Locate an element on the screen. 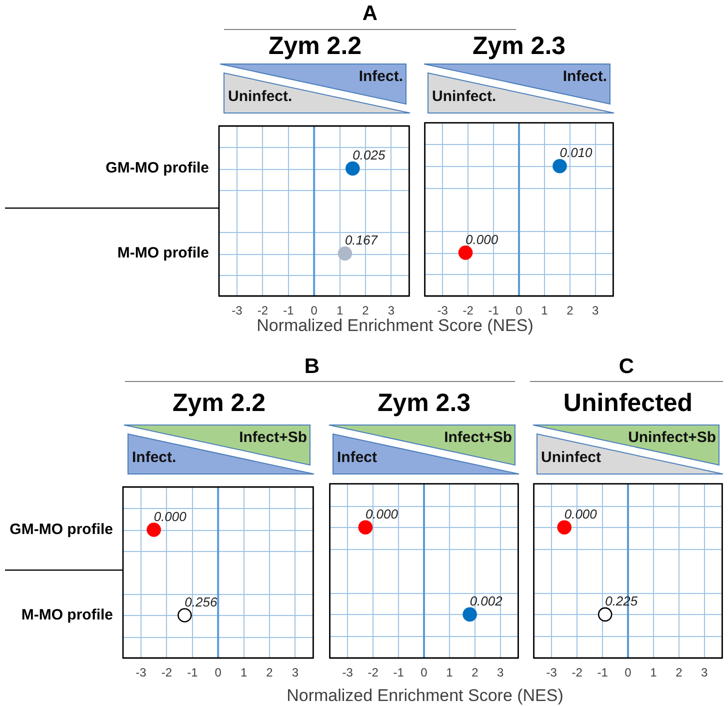 The height and width of the screenshot is (706, 728). chart-title: C is located at coordinates (627, 367).